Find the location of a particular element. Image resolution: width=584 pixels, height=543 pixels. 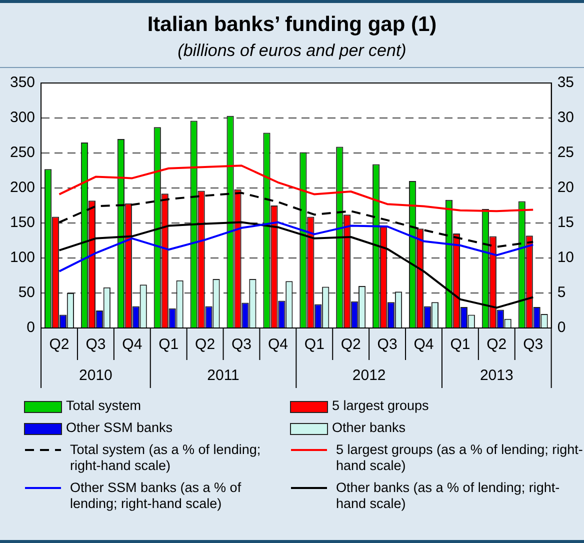

line-series is located at coordinates (296, 220).